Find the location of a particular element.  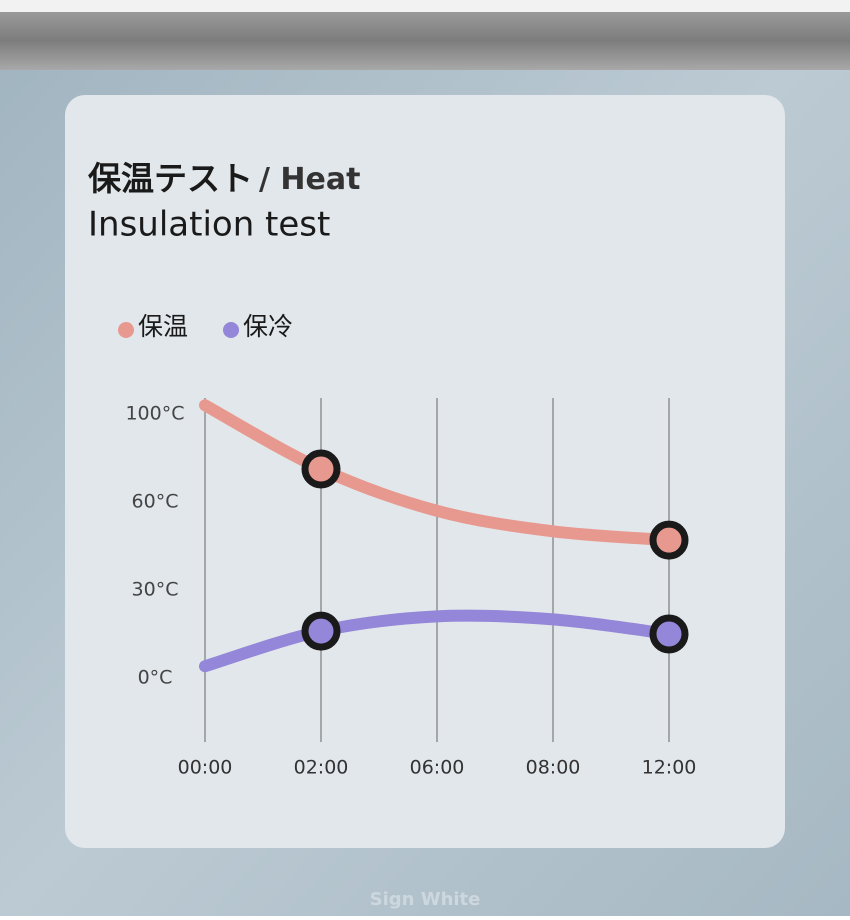

y-tick-label: 100°C is located at coordinates (154, 414).